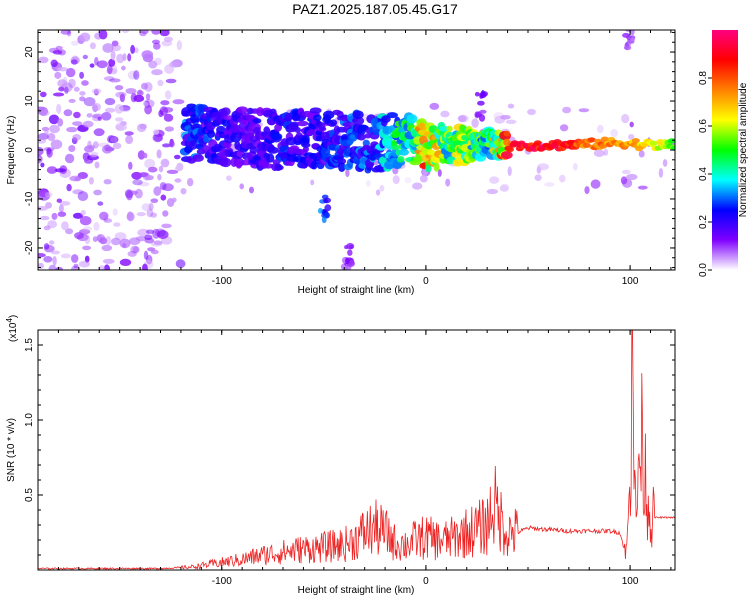 This screenshot has height=600, width=750. I want to click on x-tick-label: 0, so click(426, 281).